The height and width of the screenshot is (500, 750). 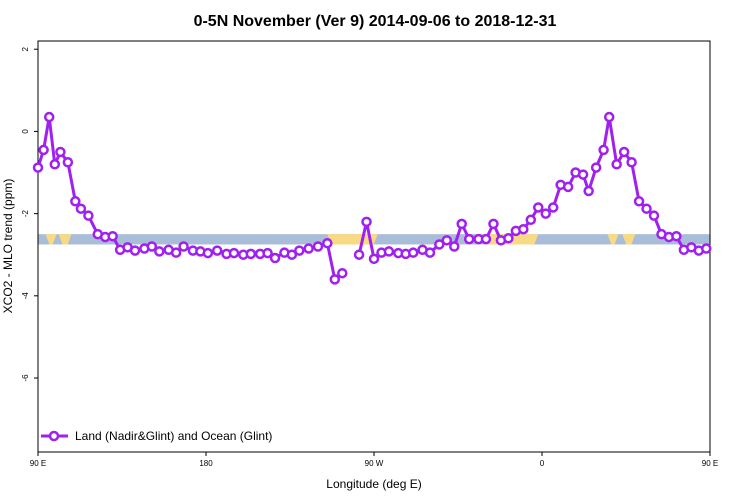 I want to click on x-tick-label: 180, so click(x=206, y=463).